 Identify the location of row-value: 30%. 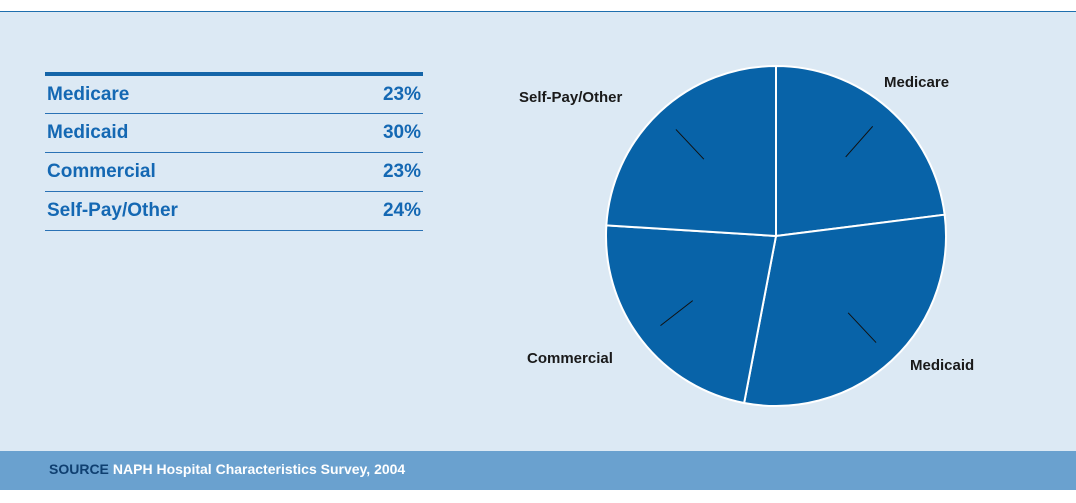
(401, 132).